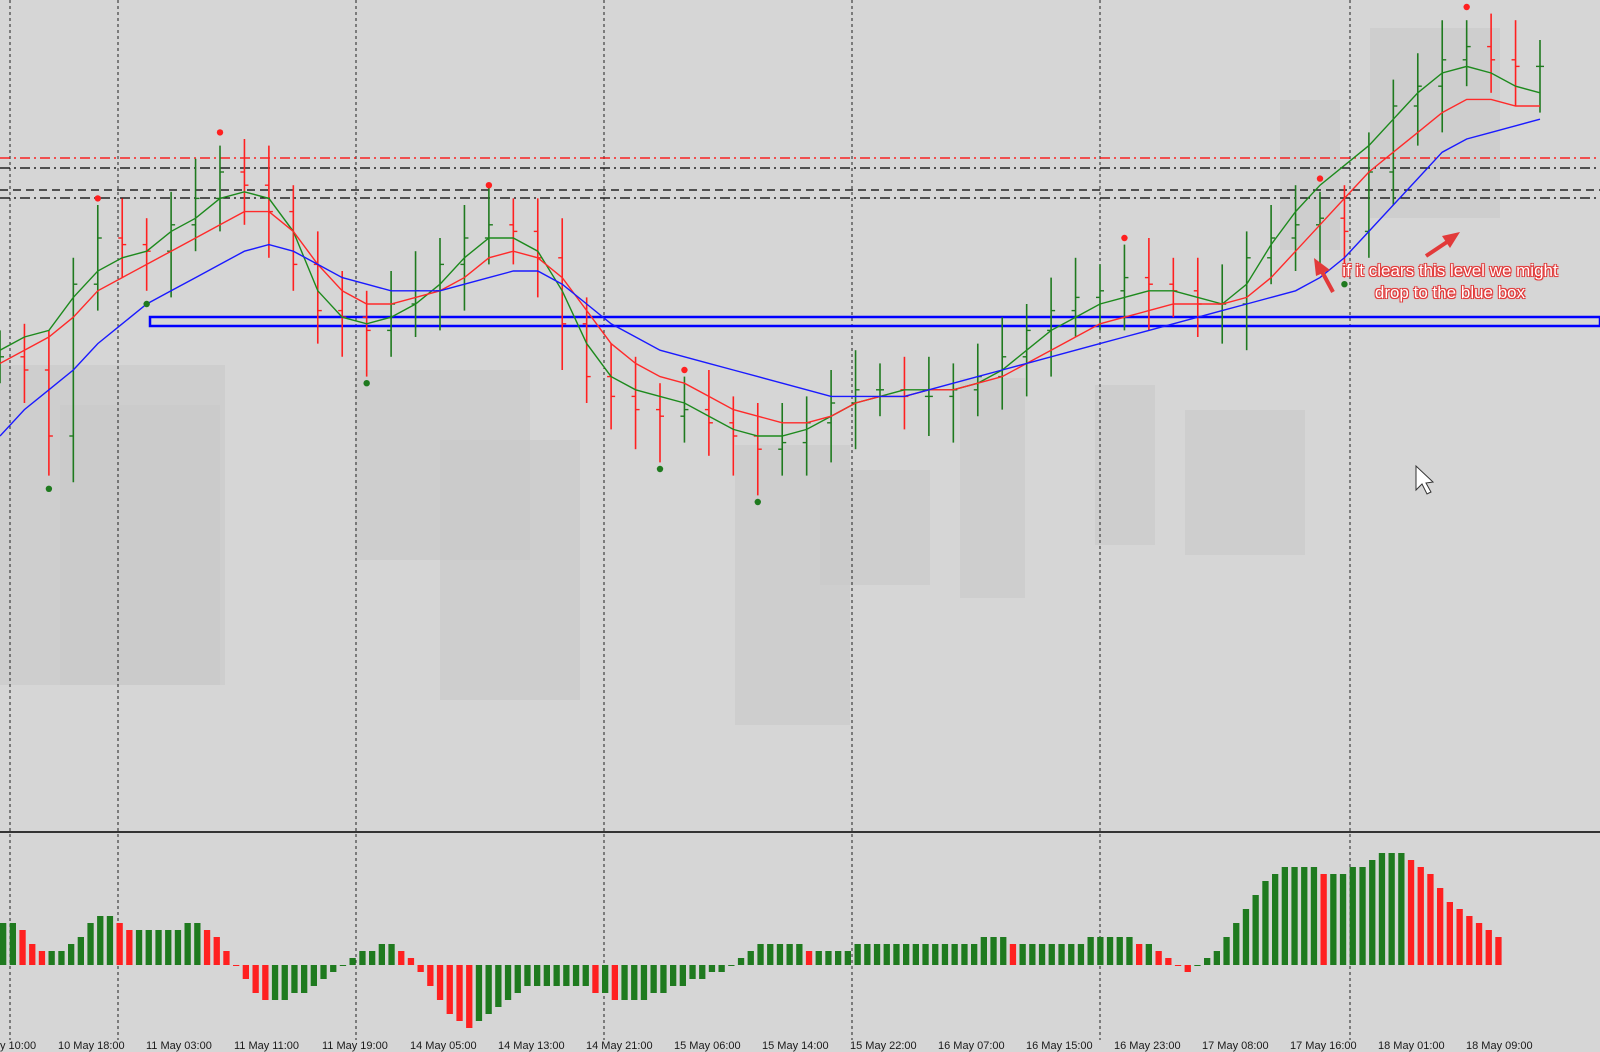 This screenshot has height=1052, width=1600. Describe the element at coordinates (1059, 1046) in the screenshot. I see `x-tick-label: 16 May 15:00` at that location.